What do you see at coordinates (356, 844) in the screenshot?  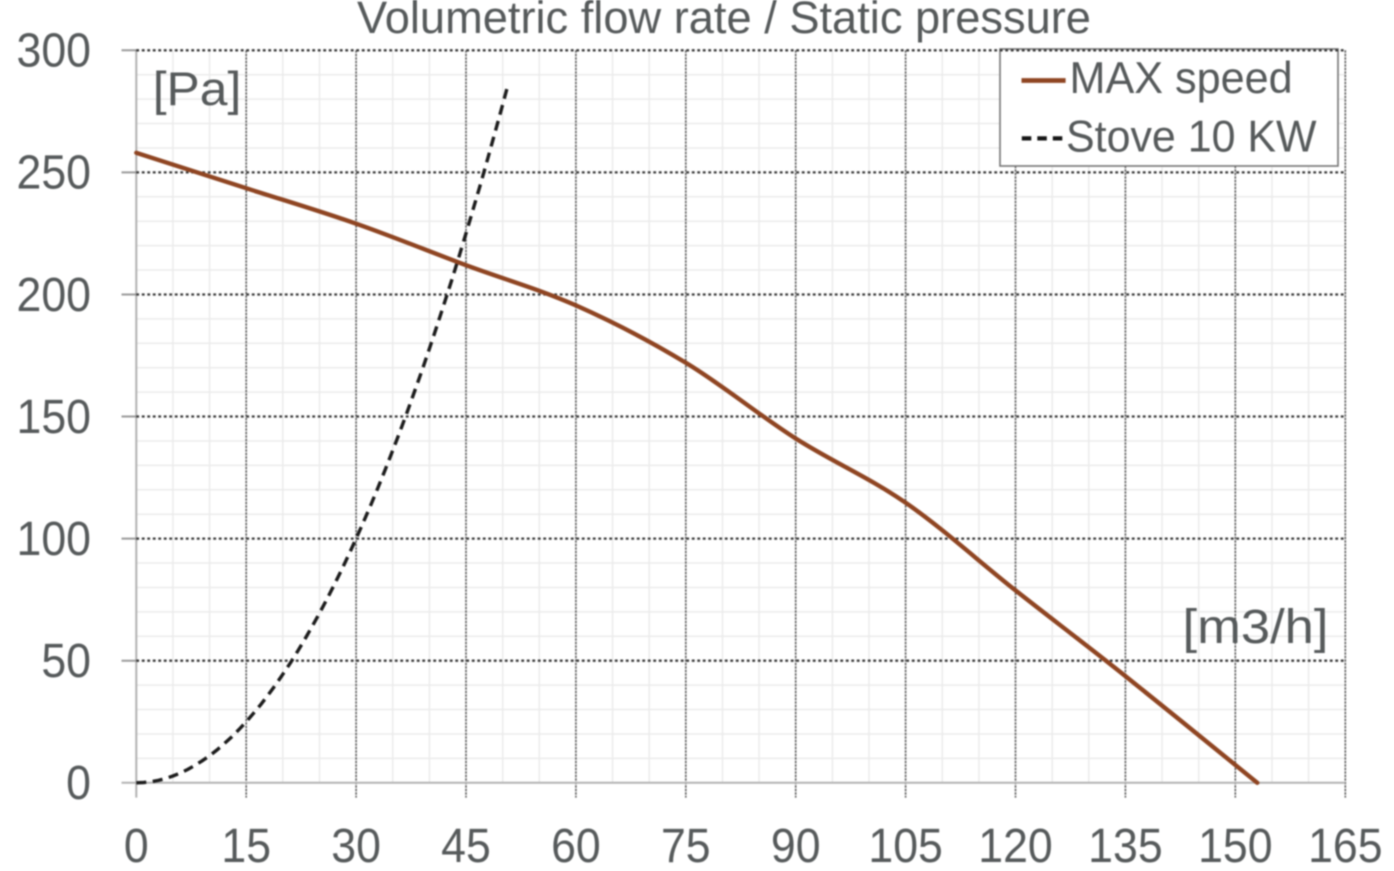 I see `svg-text: 30` at bounding box center [356, 844].